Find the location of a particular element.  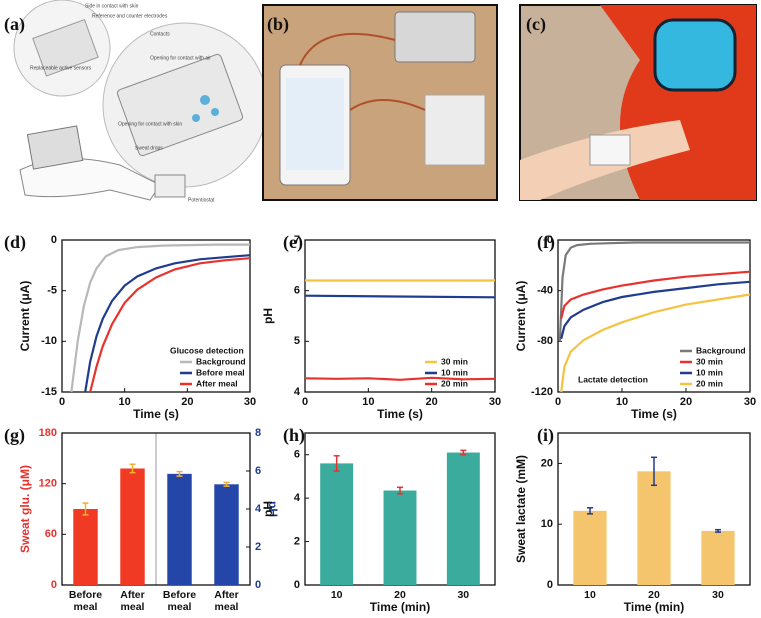

sketch-label: Side in contact with skin is located at coordinates (112, 6).